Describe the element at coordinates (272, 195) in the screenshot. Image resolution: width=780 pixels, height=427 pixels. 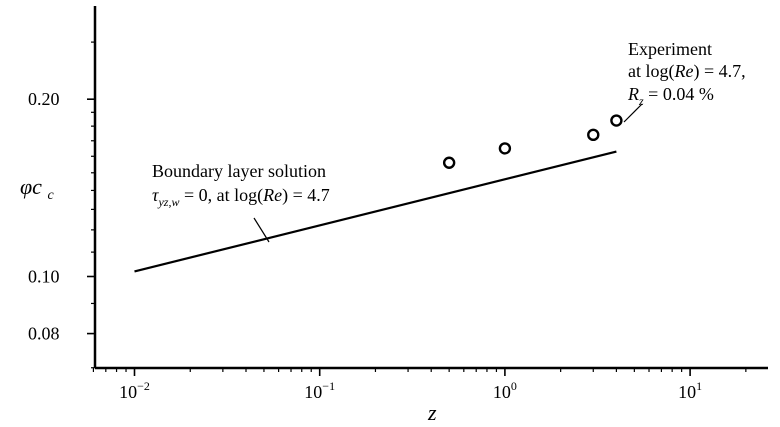
I see `boundary-re: Re` at that location.